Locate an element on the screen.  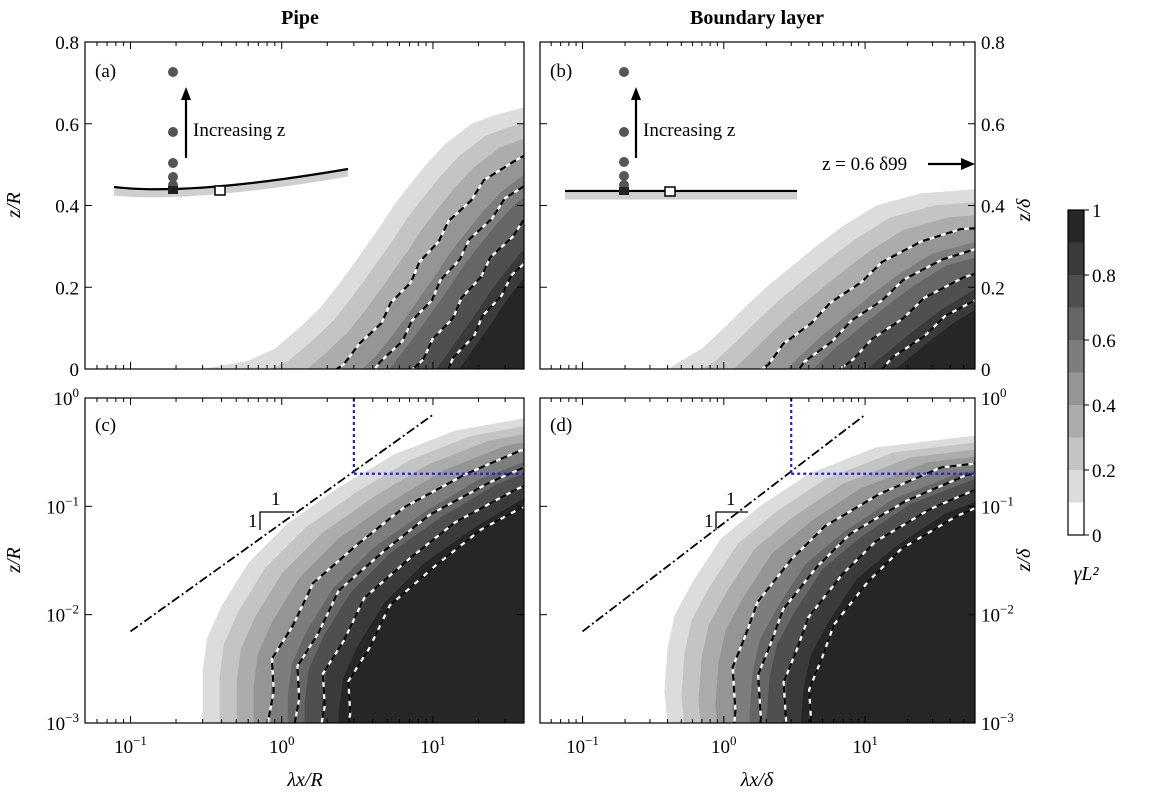
xlabel-d: λx/δ is located at coordinates (757, 780).